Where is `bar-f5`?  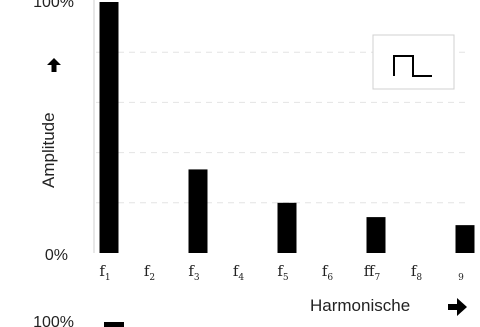
bar-f5 is located at coordinates (287, 227).